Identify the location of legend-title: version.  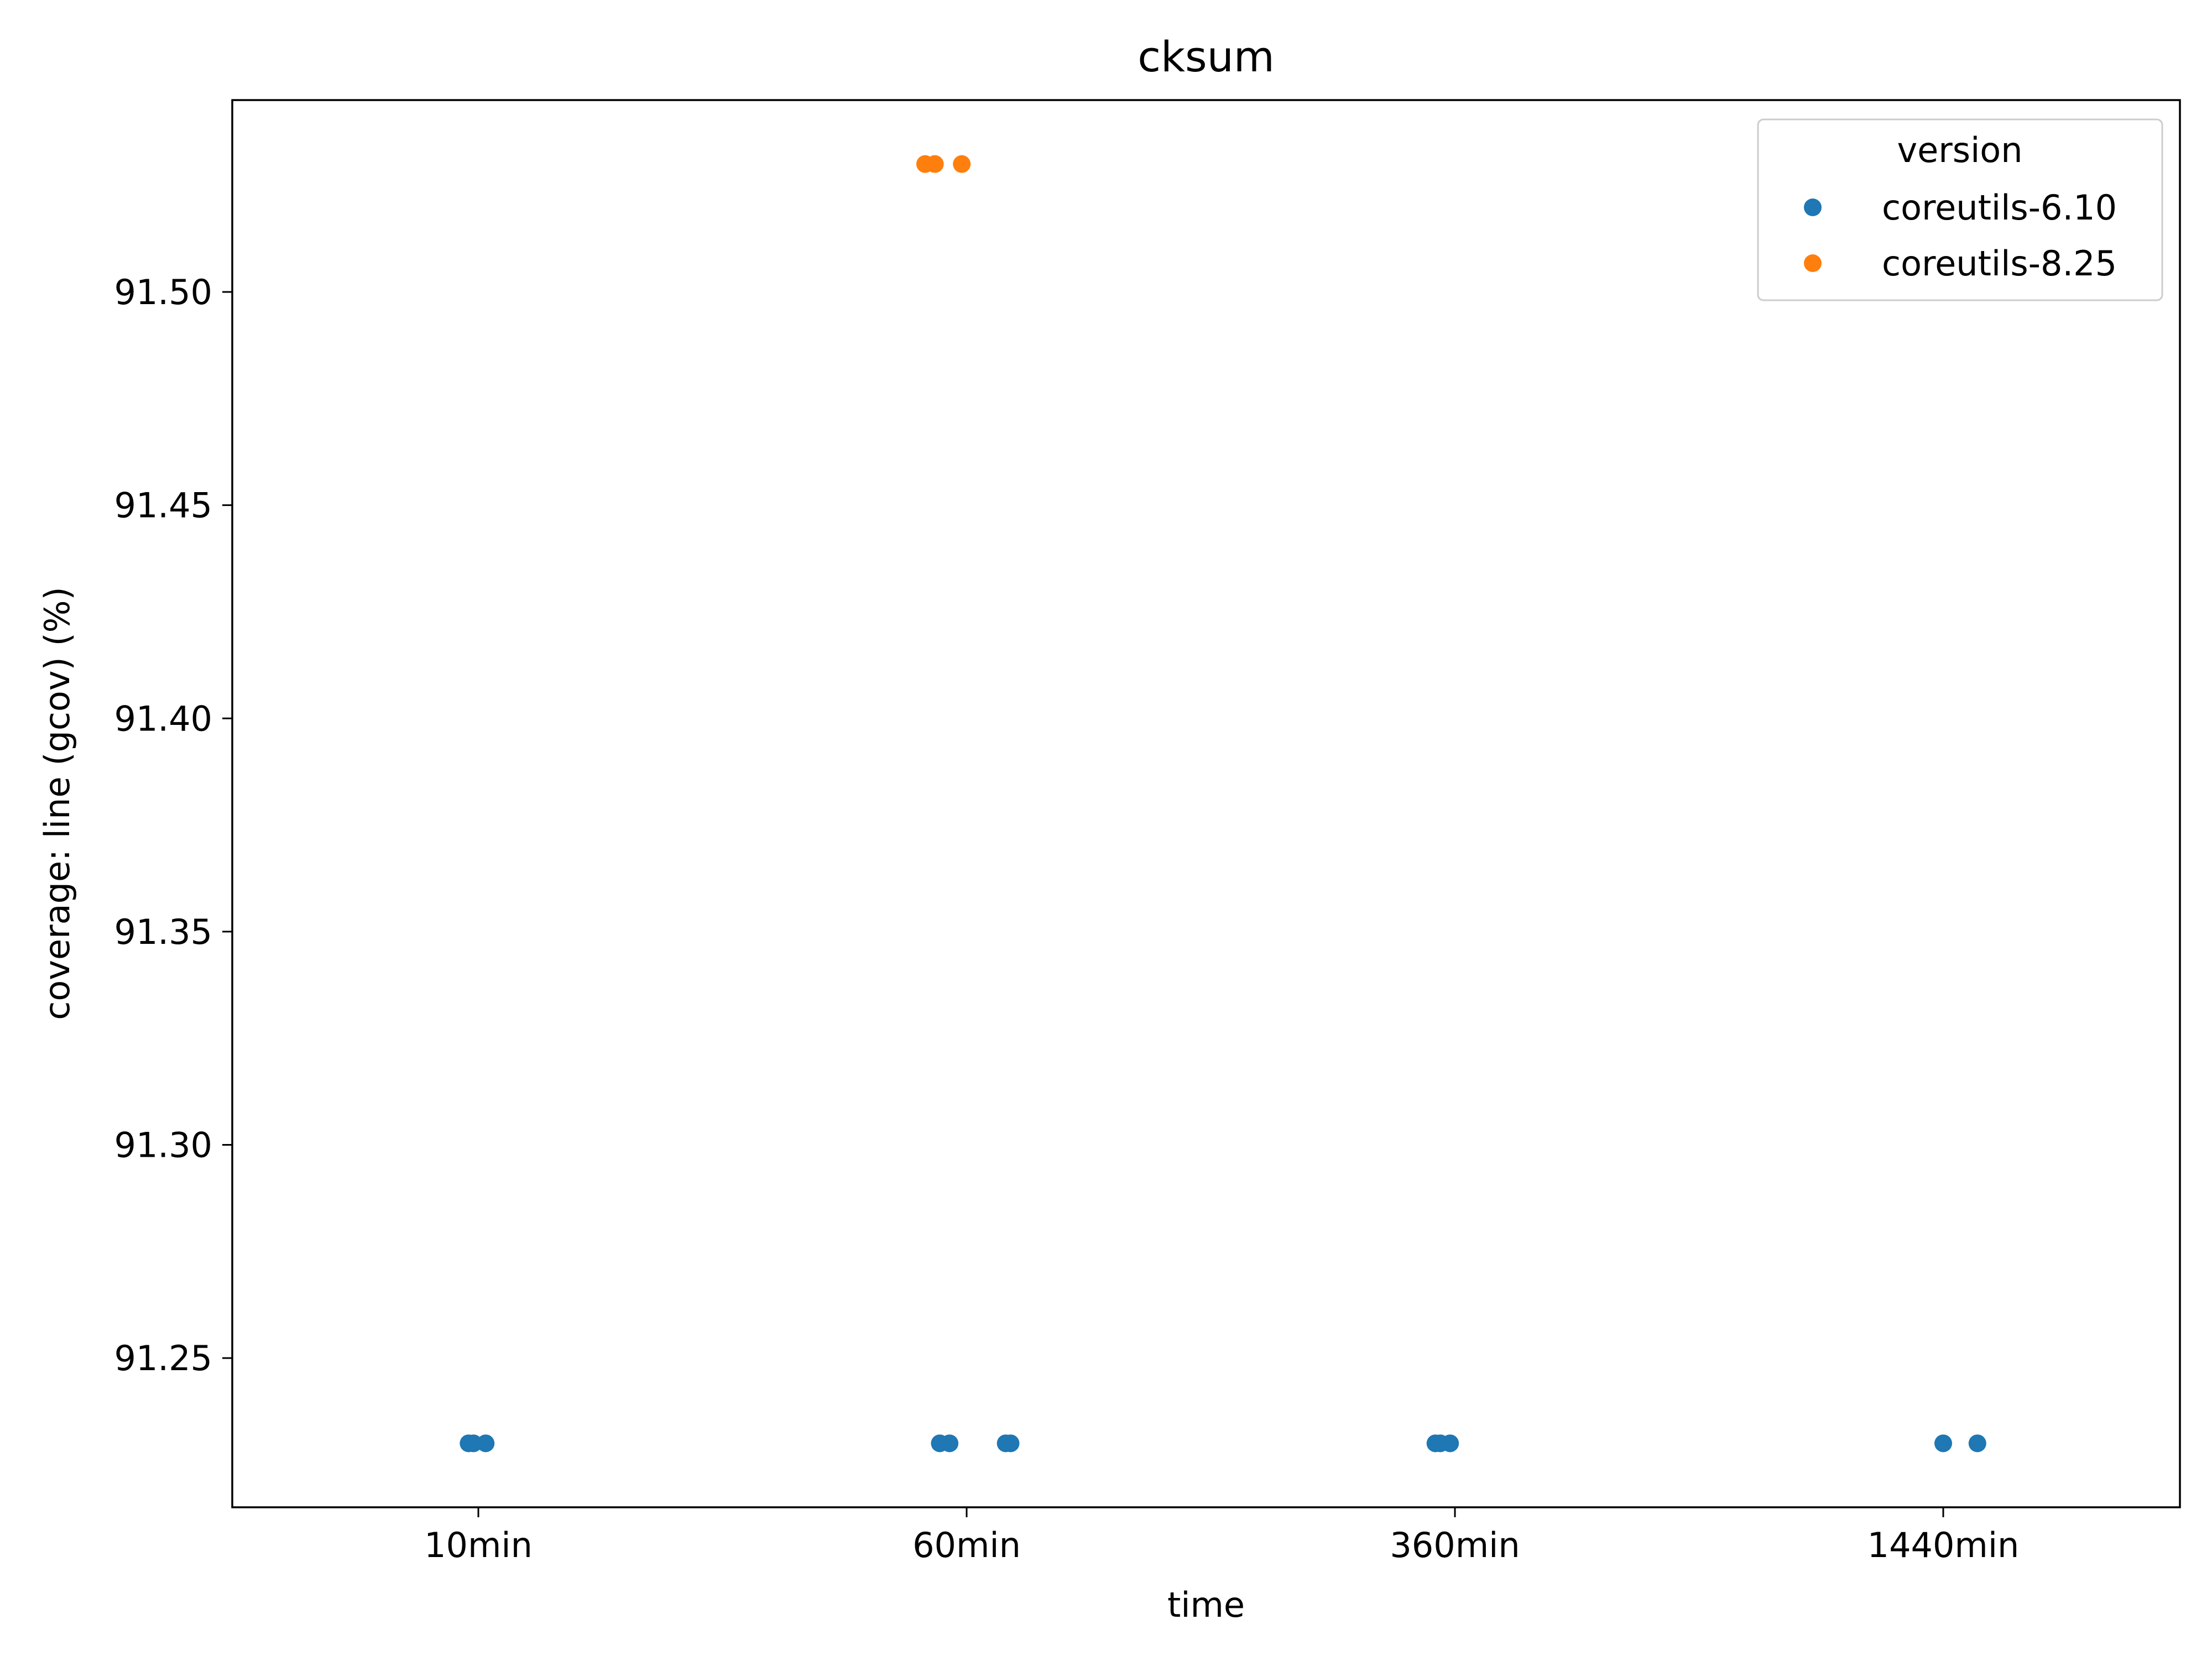
(1960, 150).